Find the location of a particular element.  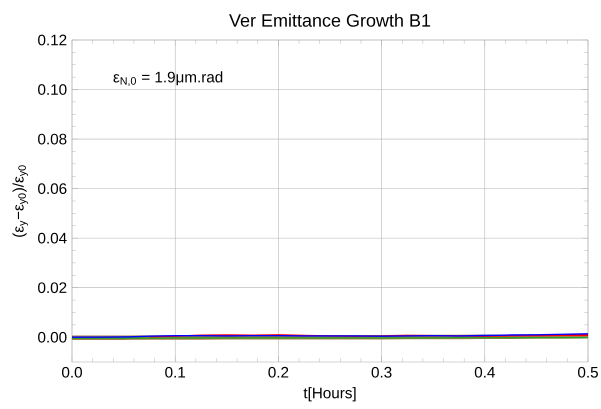

x-axis-title: t[Hours] is located at coordinates (330, 394).